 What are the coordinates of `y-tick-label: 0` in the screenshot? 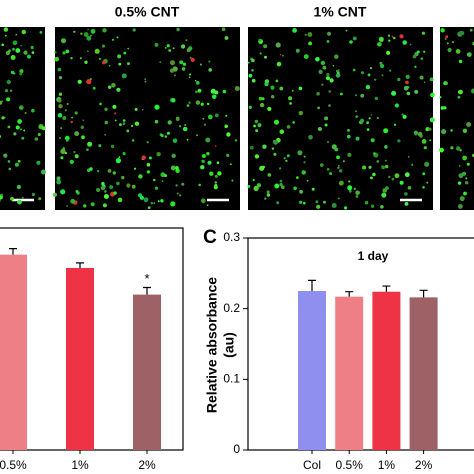 It's located at (236, 449).